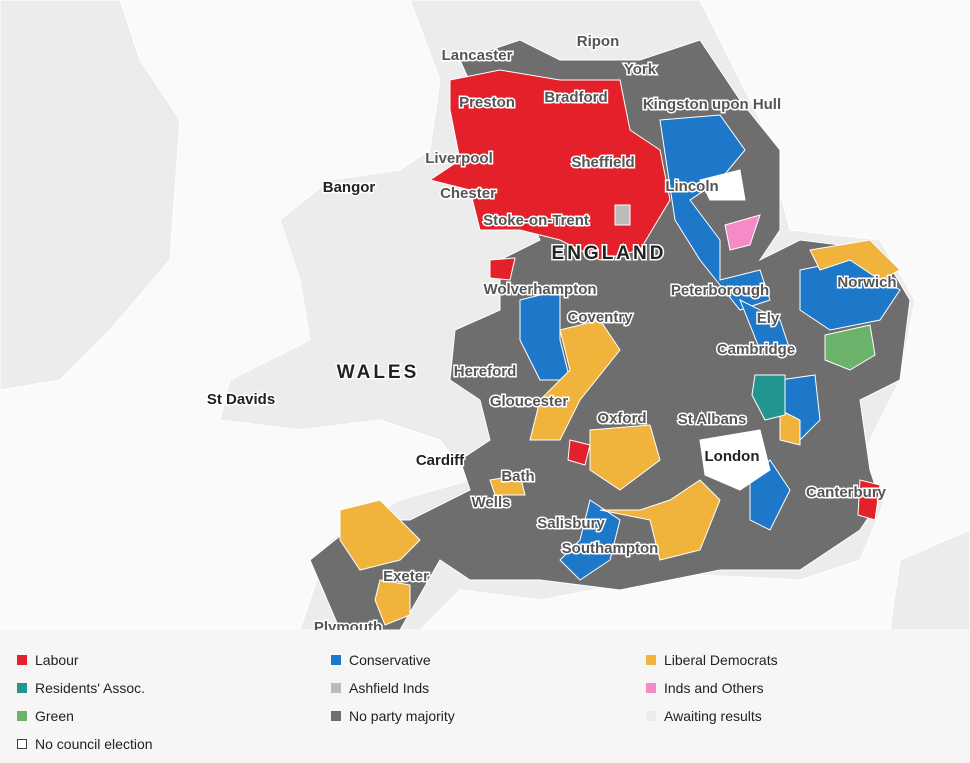  Describe the element at coordinates (378, 372) in the screenshot. I see `country-label: WALES` at that location.